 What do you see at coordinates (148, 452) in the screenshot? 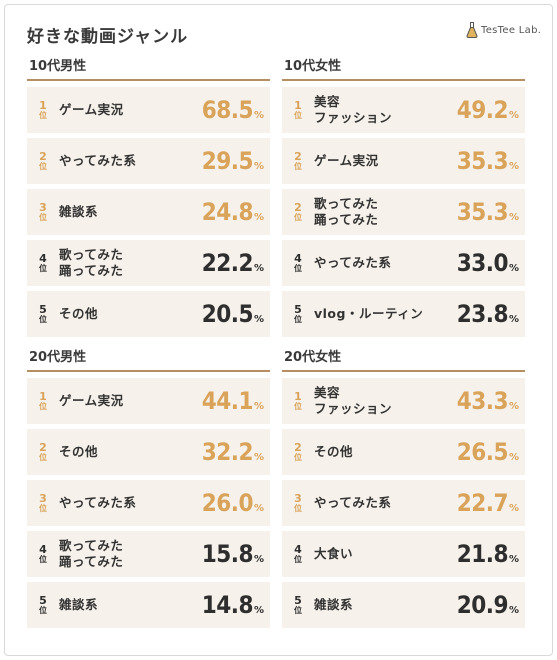
I see `ranking-row: 2 位その他 32.2%` at bounding box center [148, 452].